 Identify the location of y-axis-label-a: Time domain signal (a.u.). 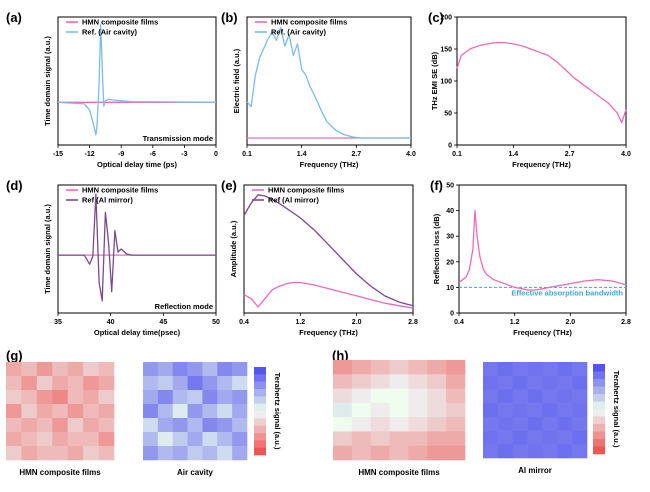
(47, 81).